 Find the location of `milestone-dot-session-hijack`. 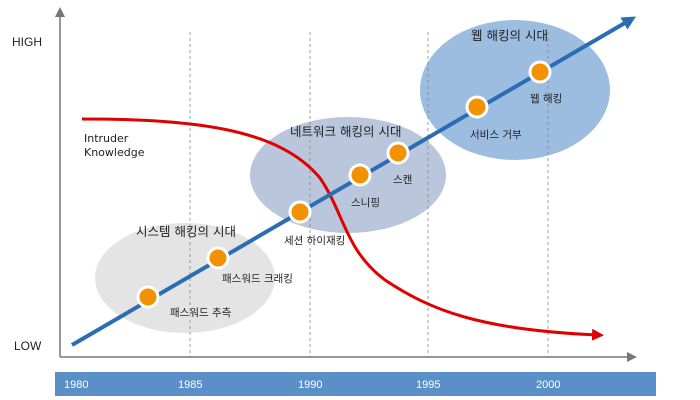

milestone-dot-session-hijack is located at coordinates (300, 212).